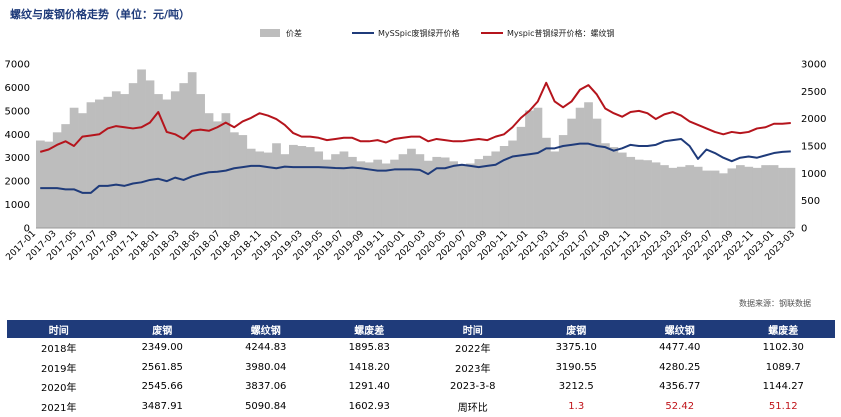  I want to click on y-right-tick-label: 2000, so click(813, 119).